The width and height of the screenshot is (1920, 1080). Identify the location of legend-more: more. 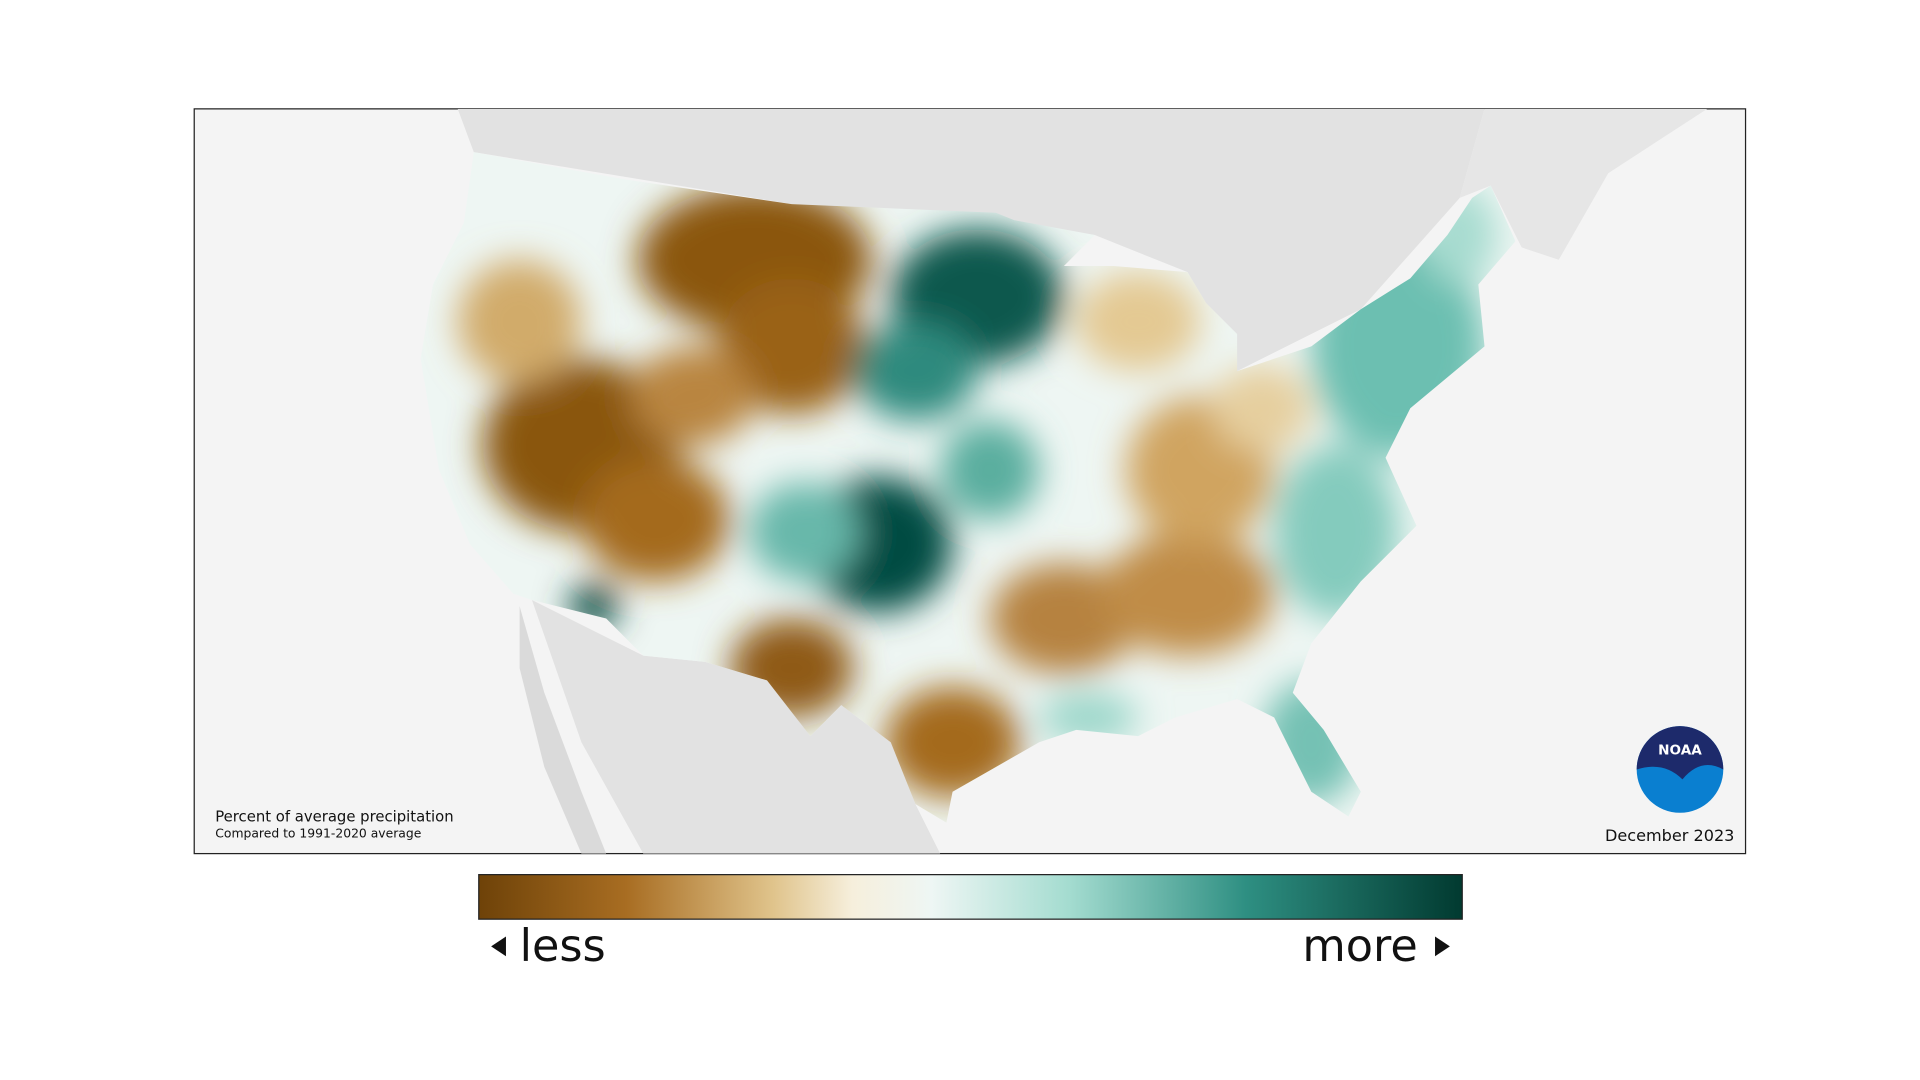
(1359, 946).